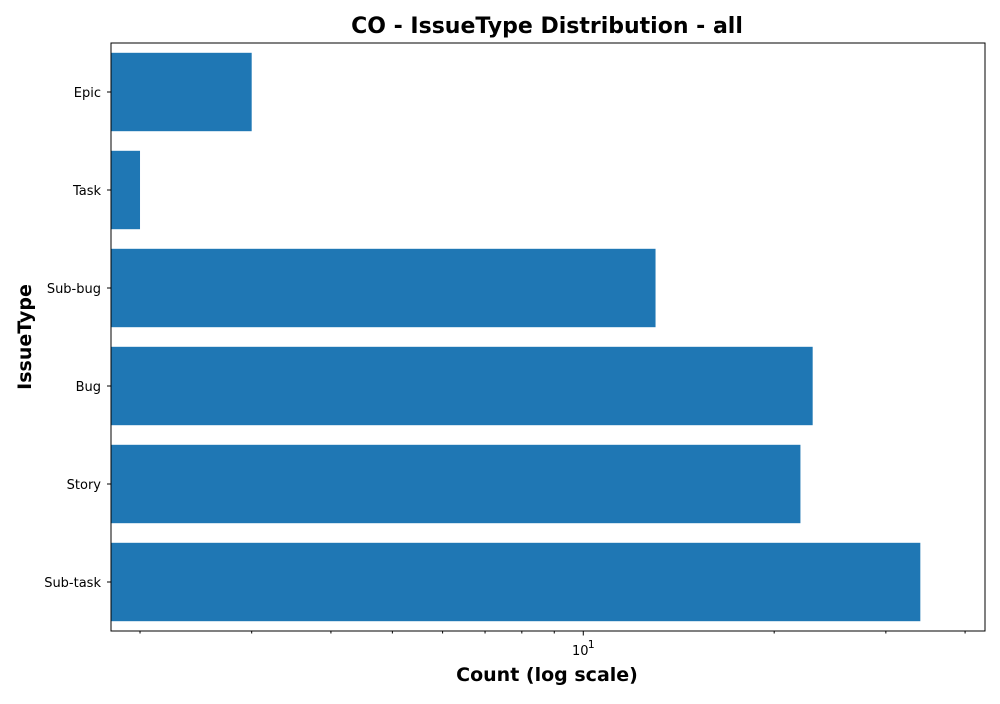 The width and height of the screenshot is (1000, 704). What do you see at coordinates (72, 583) in the screenshot?
I see `y-tick-label: Sub-task` at bounding box center [72, 583].